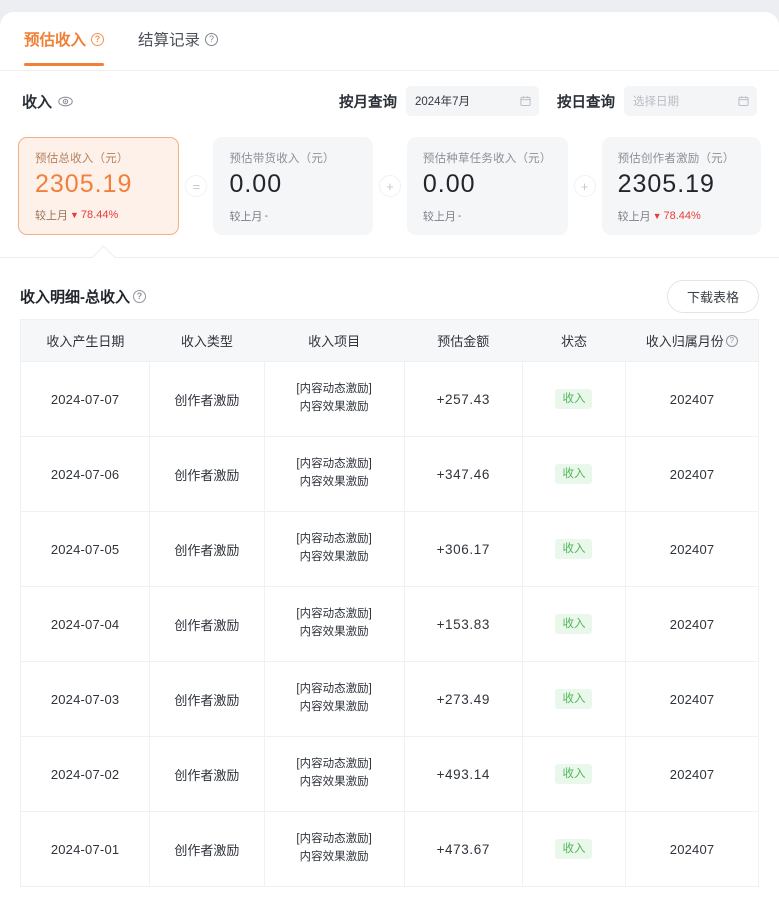 The image size is (779, 907). I want to click on cell-amount: +493.14, so click(463, 774).